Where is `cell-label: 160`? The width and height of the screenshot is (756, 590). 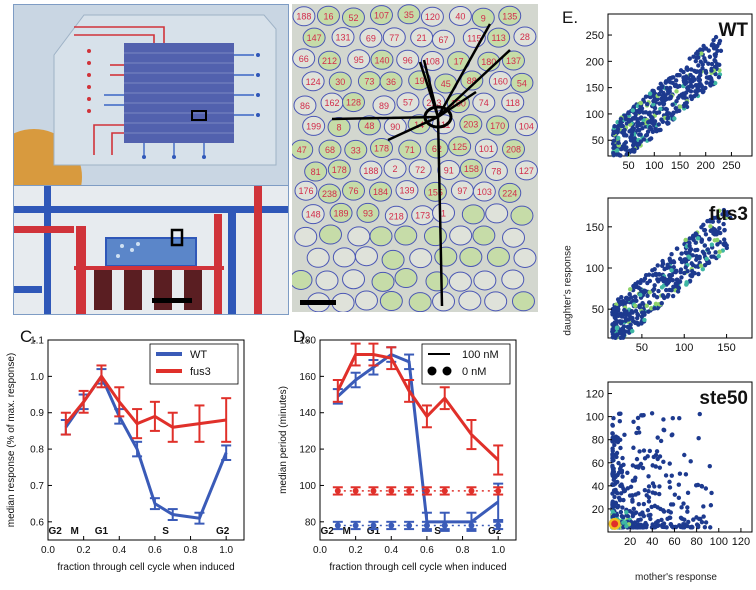
cell-label: 160 is located at coordinates (500, 82).